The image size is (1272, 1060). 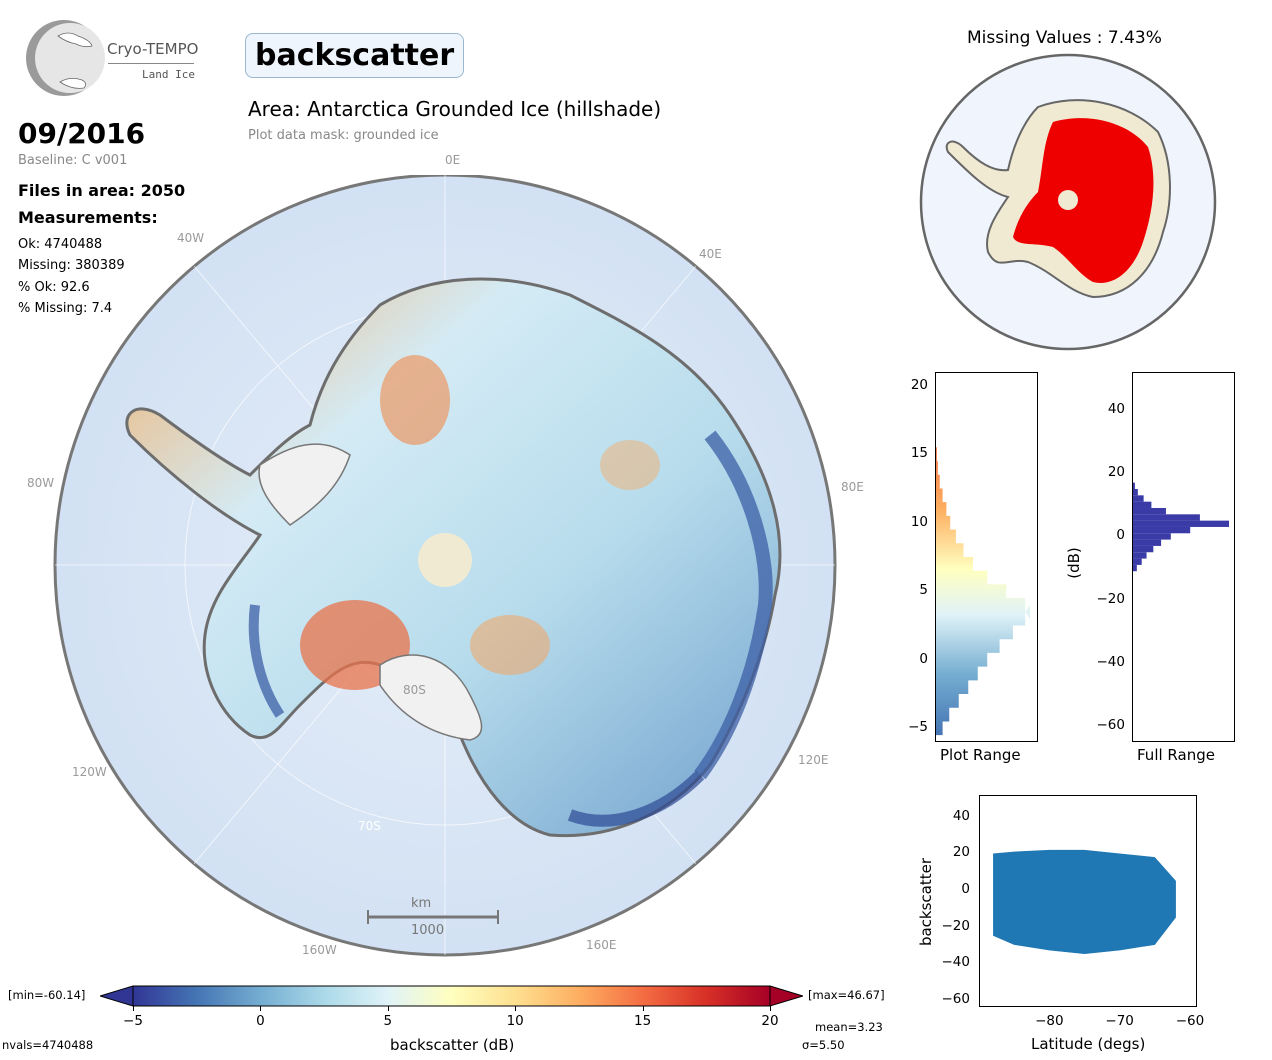 What do you see at coordinates (88, 217) in the screenshot?
I see `measurements-heading: Measurements:` at bounding box center [88, 217].